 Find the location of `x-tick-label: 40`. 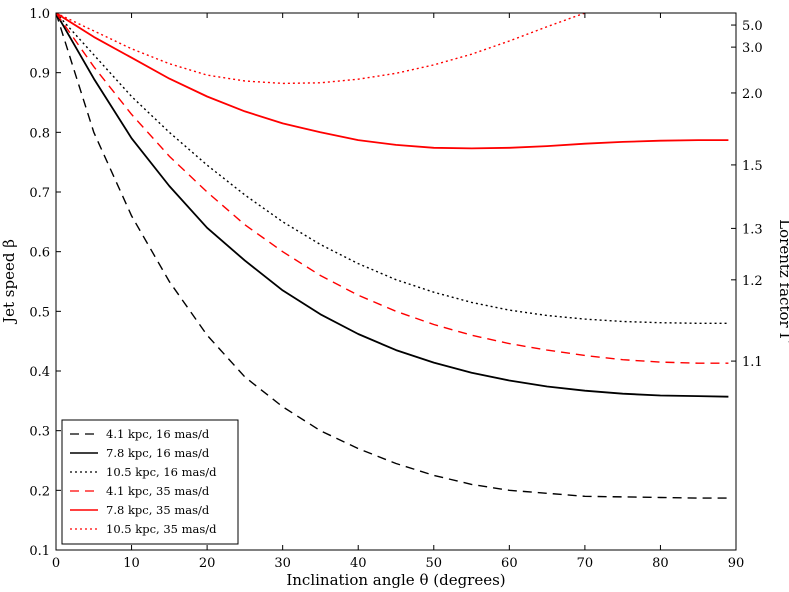

x-tick-label: 40 is located at coordinates (358, 563).